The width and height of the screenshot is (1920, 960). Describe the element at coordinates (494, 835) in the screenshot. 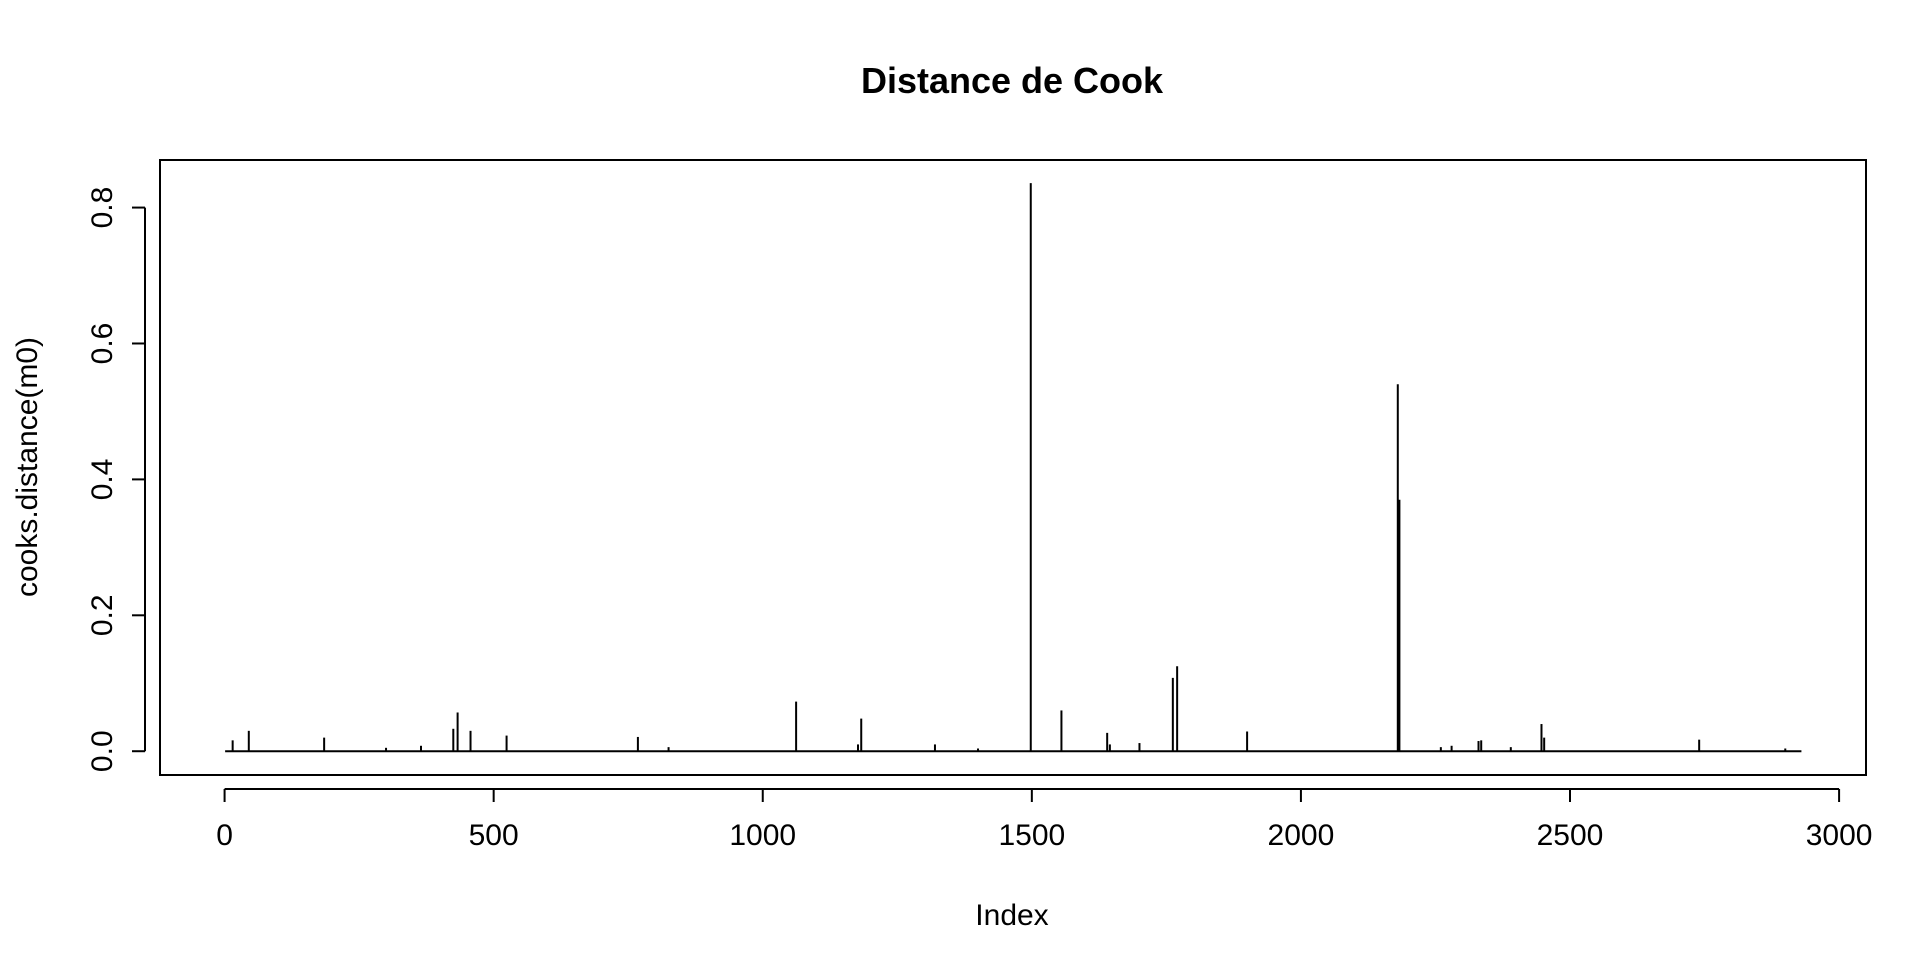

I see `x-tick-label: 500` at that location.